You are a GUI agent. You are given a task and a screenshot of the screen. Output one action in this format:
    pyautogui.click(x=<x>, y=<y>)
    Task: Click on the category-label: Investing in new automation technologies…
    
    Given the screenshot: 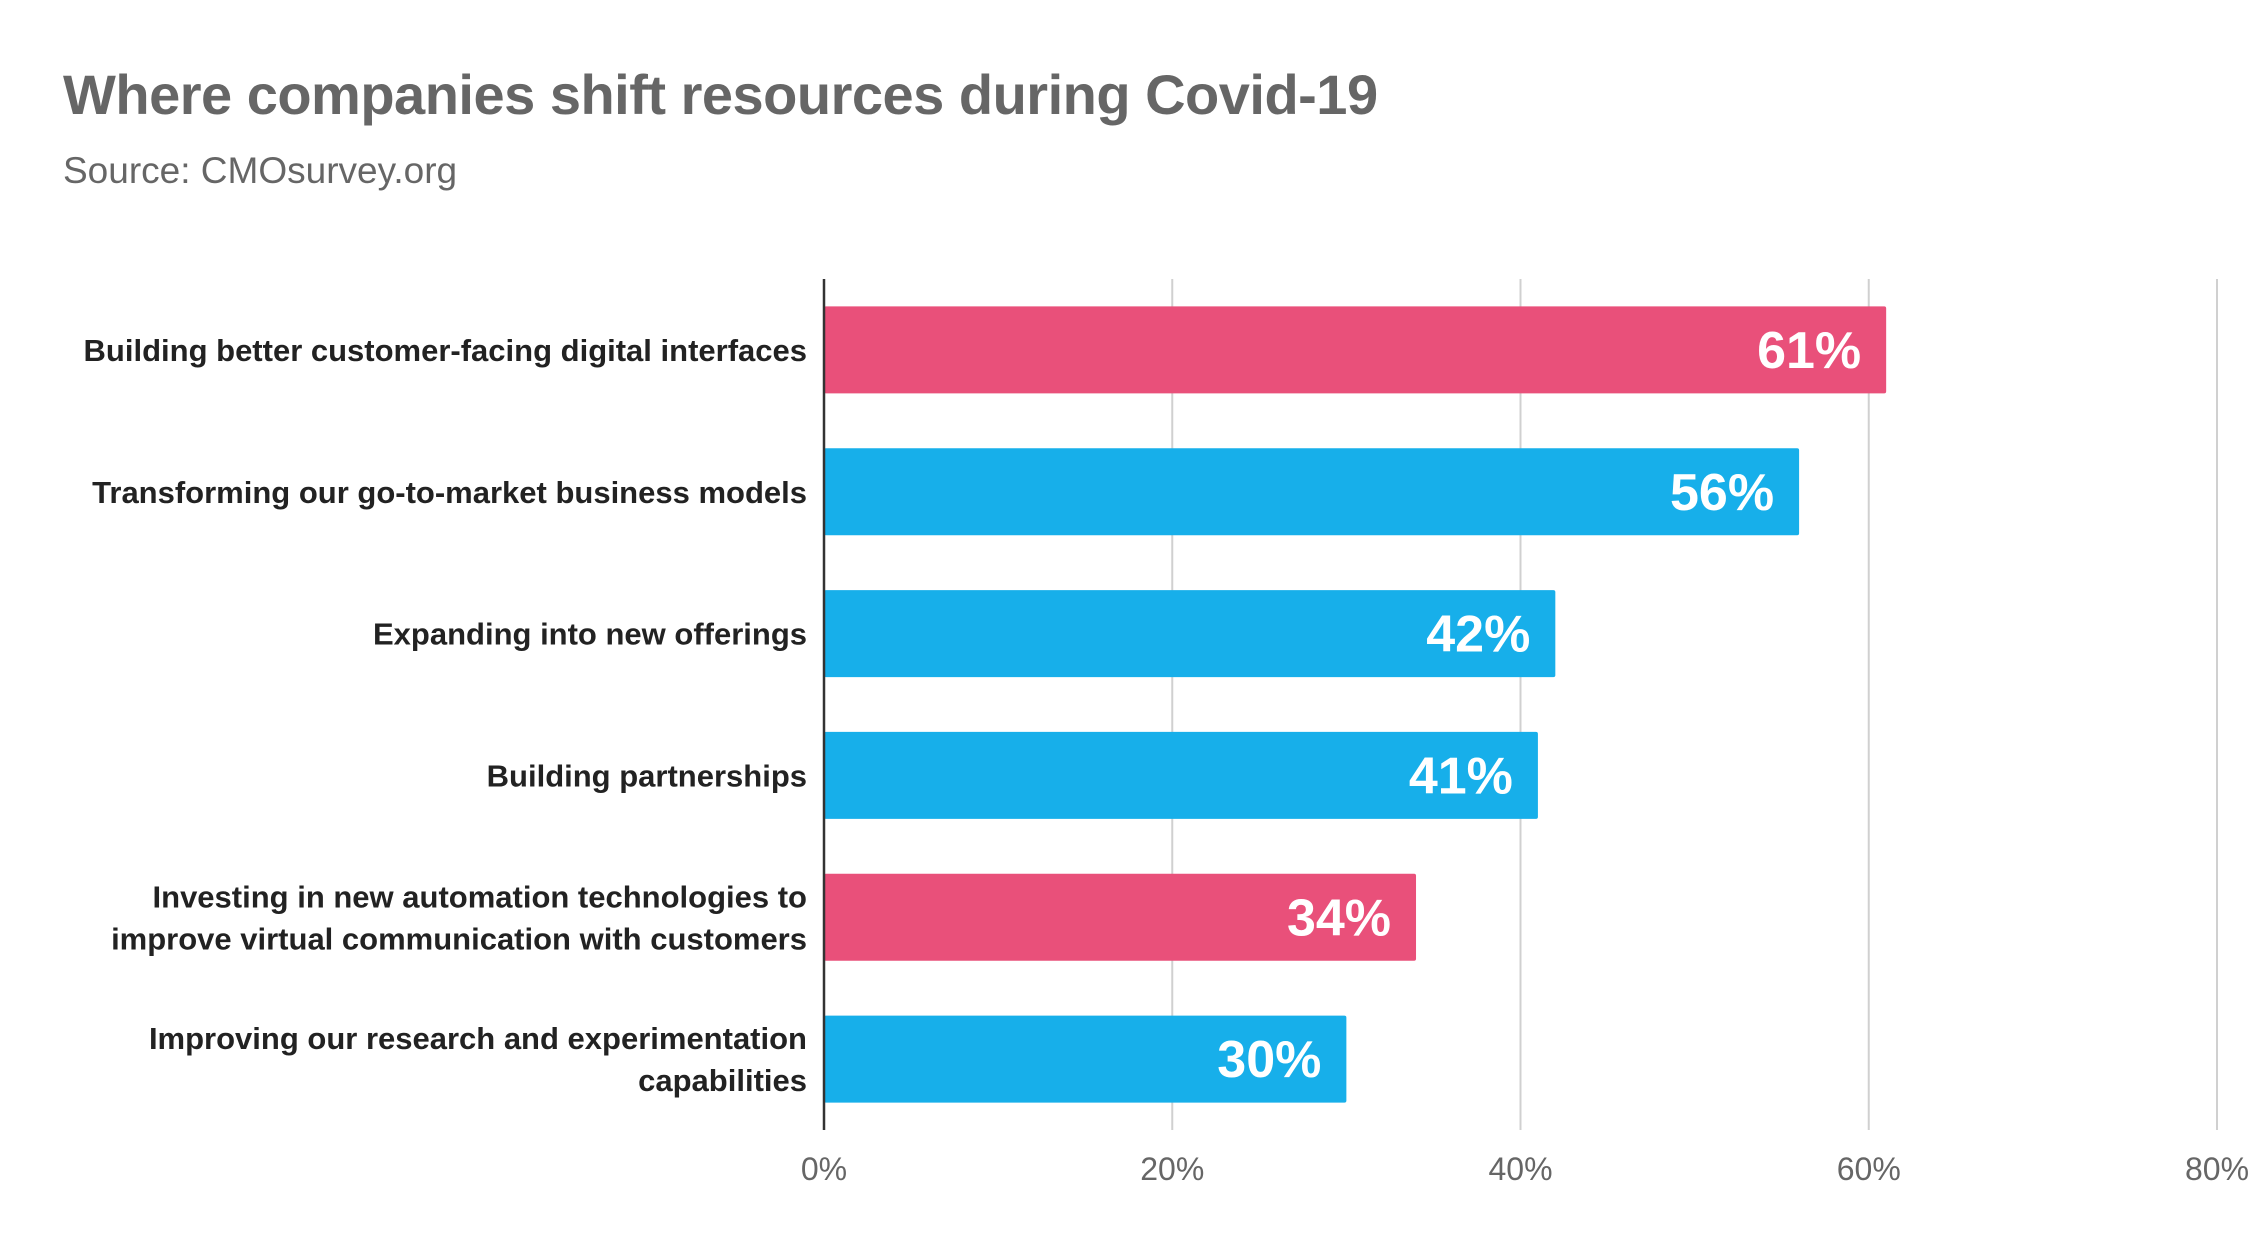 What is the action you would take?
    pyautogui.click(x=480, y=896)
    